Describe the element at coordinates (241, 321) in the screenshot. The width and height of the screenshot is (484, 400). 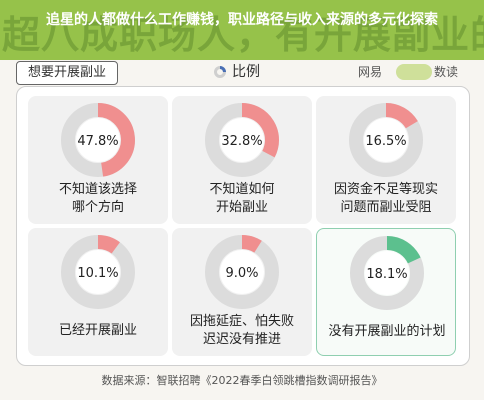
I see `card-label-line: 因拖延症、怕失败` at that location.